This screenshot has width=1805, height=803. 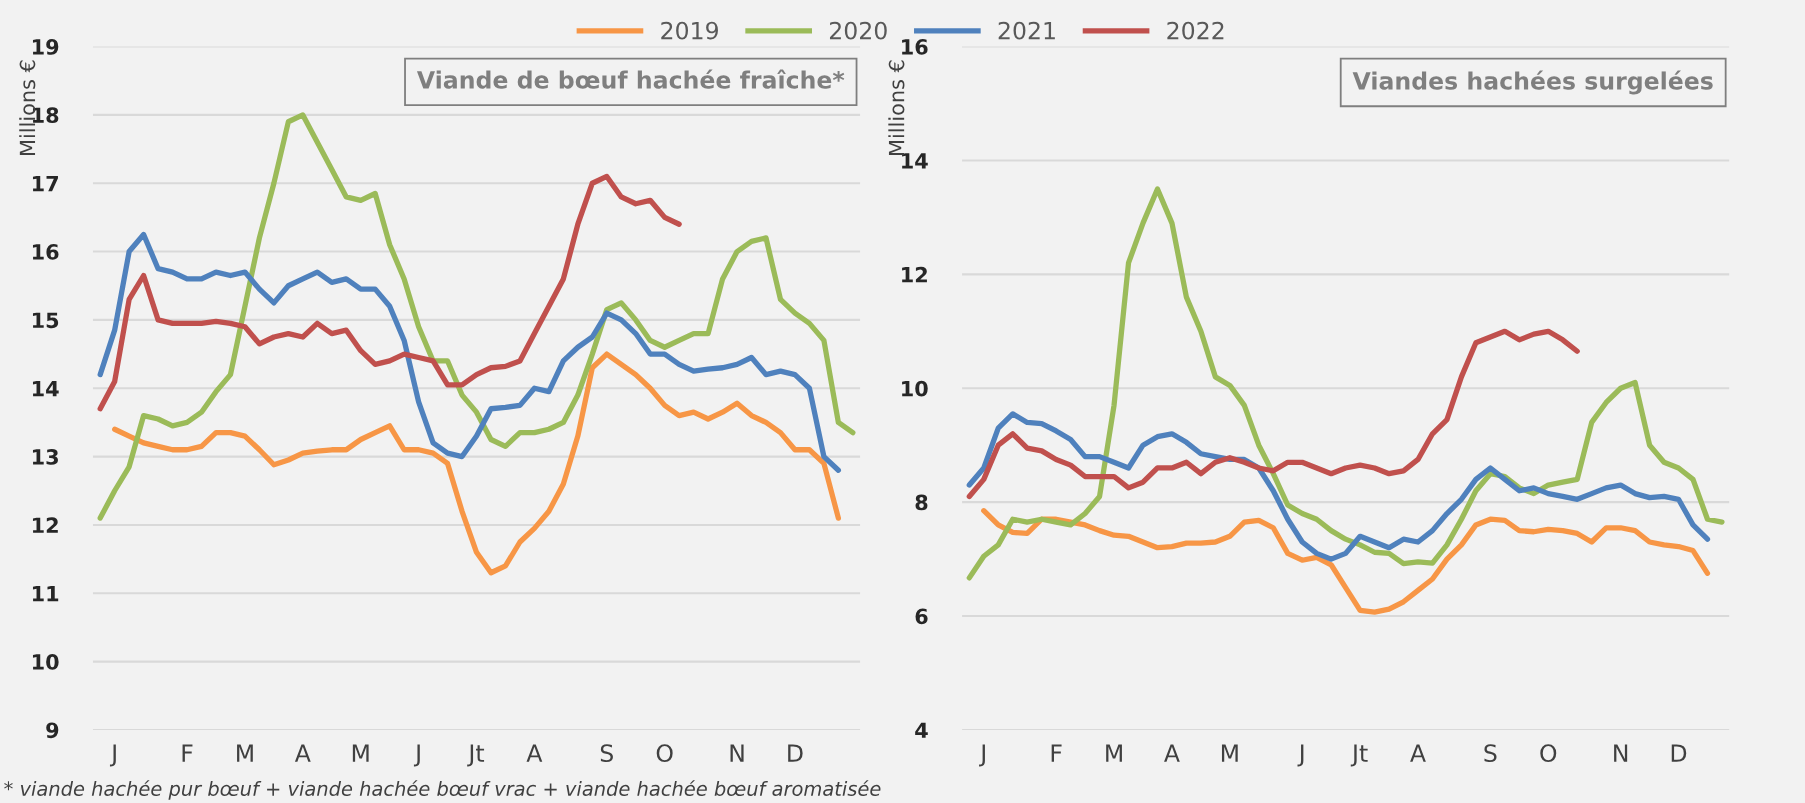 I want to click on legend-label: 2019, so click(x=689, y=30).